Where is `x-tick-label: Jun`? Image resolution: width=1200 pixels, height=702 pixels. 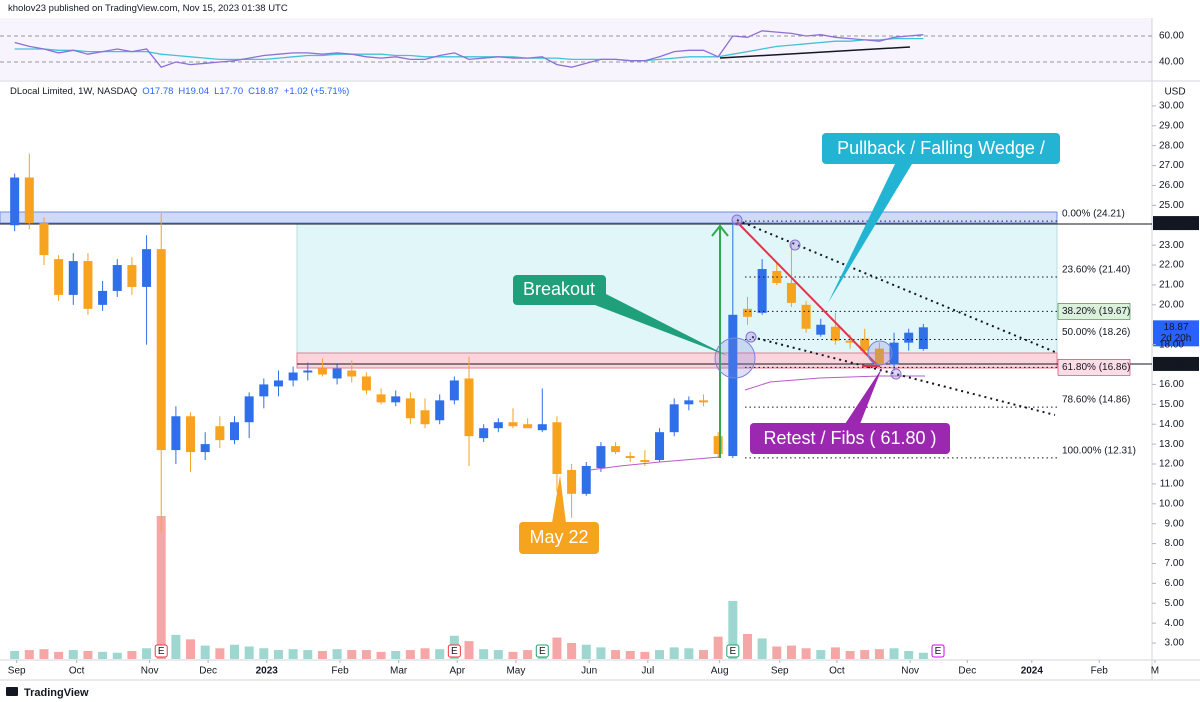
x-tick-label: Jun is located at coordinates (589, 671).